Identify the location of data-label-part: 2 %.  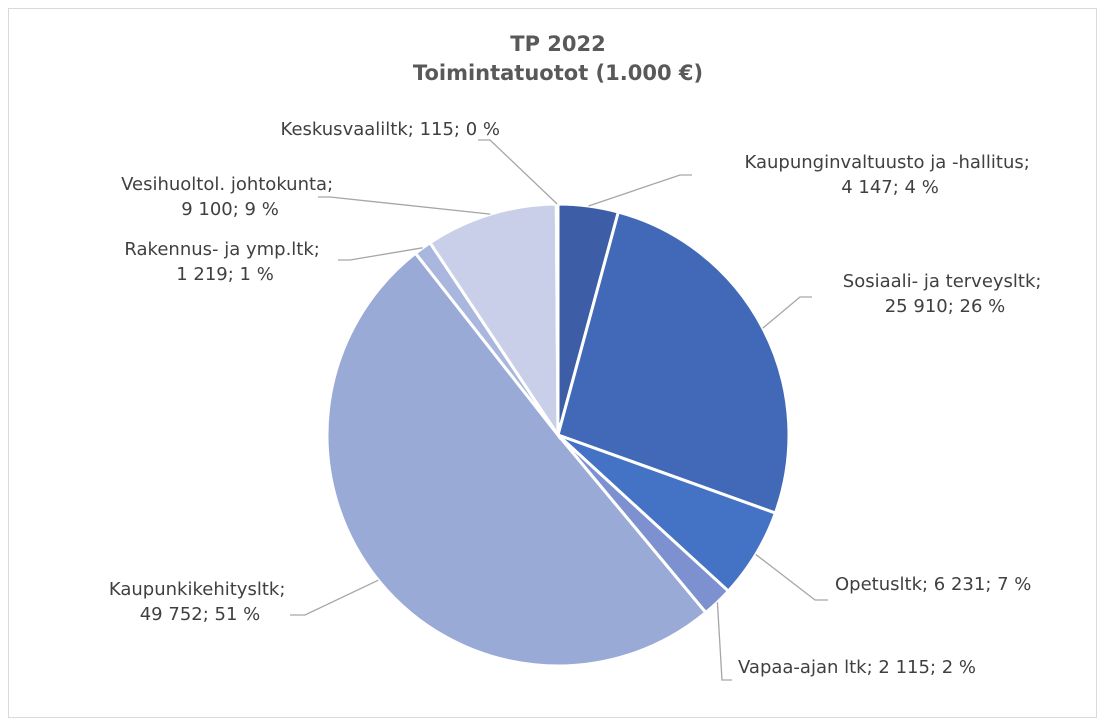
(959, 667).